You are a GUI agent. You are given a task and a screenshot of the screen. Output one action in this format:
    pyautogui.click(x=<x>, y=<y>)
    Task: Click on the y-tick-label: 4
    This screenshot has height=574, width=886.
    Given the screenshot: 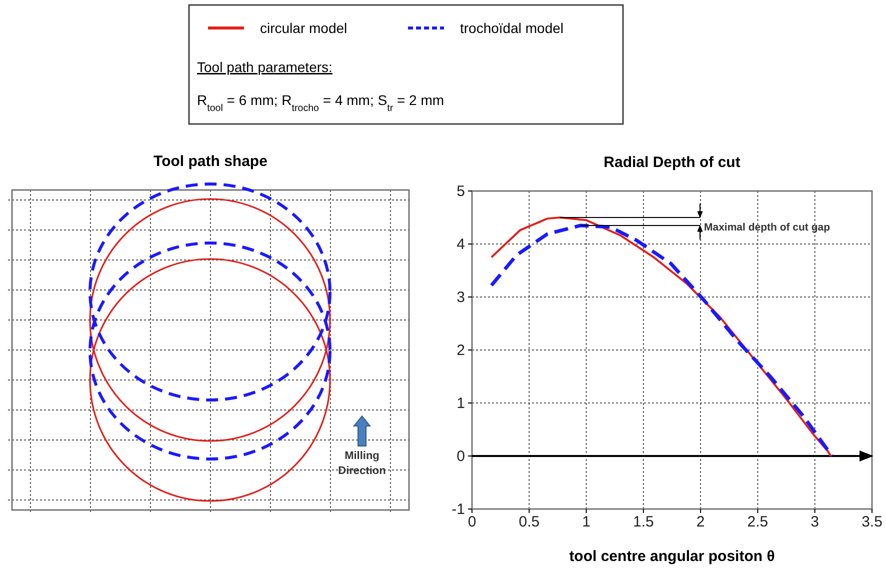 What is the action you would take?
    pyautogui.click(x=460, y=244)
    